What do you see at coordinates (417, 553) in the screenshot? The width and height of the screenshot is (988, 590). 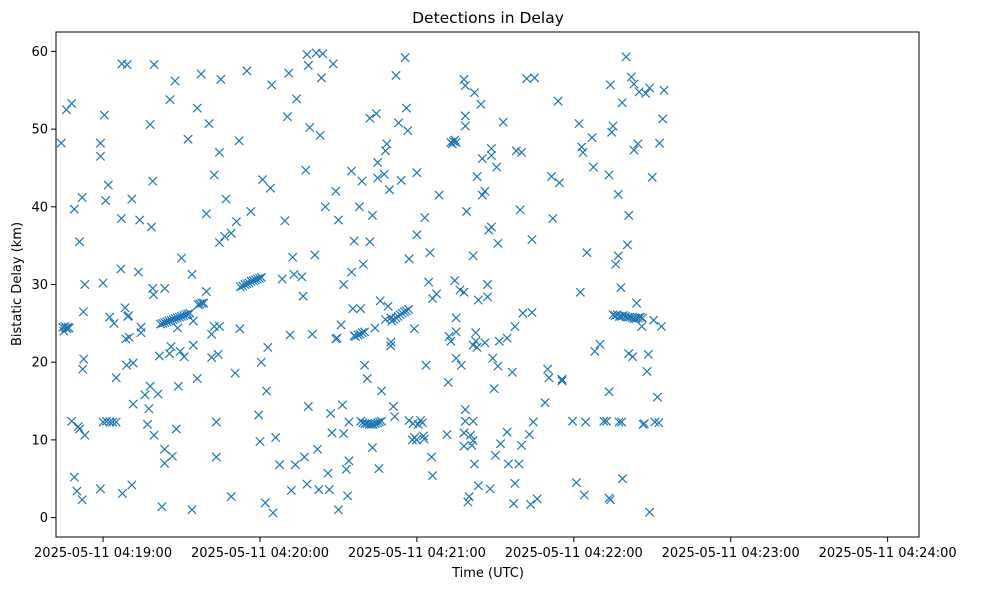 I see `x-tick-label: 2025-05-11 04:21:00` at bounding box center [417, 553].